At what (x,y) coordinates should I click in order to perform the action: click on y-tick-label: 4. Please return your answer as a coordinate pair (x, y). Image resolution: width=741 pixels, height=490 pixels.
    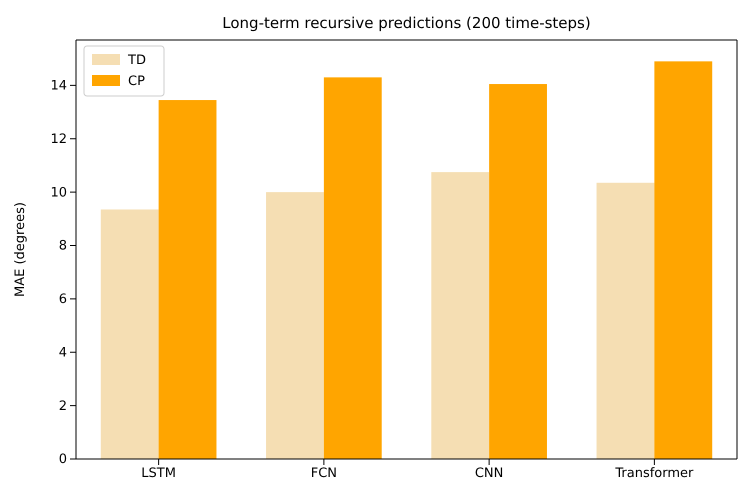
    Looking at the image, I should click on (62, 352).